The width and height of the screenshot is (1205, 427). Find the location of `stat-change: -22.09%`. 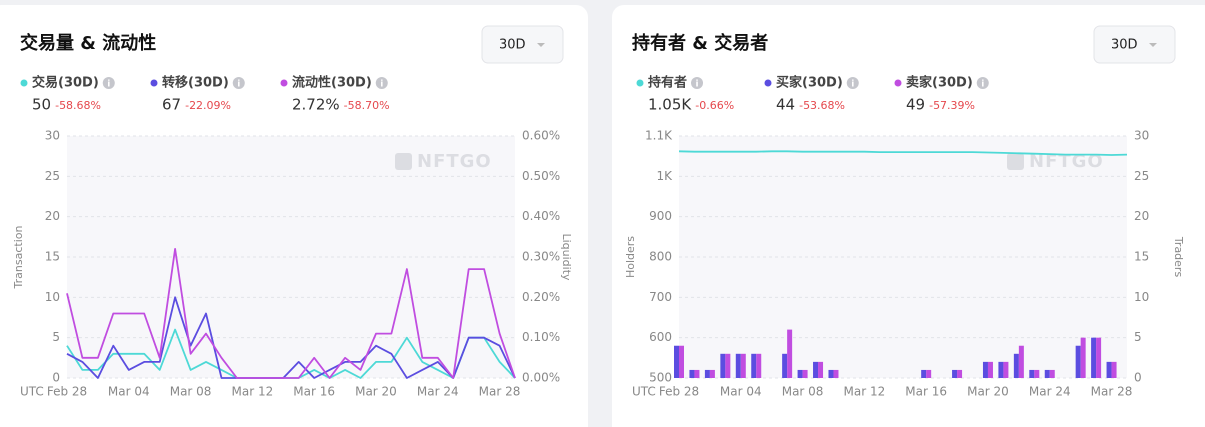

stat-change: -22.09% is located at coordinates (208, 105).